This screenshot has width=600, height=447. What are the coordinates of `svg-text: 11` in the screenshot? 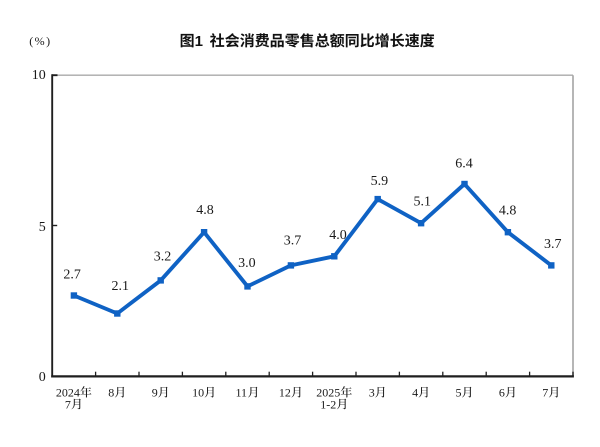 It's located at (242, 393).